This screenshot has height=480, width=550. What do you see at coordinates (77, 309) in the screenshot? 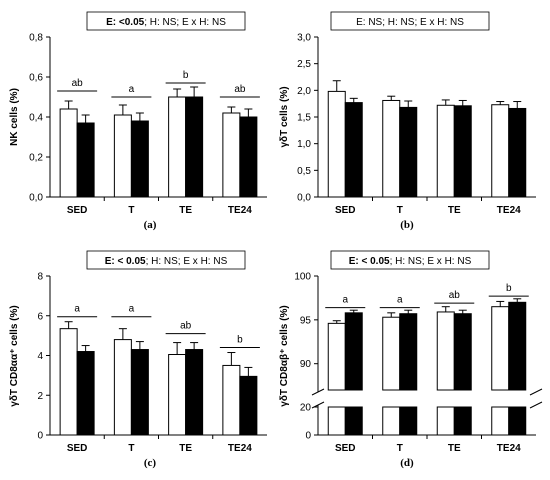
I see `significance-letter-SED: a` at bounding box center [77, 309].